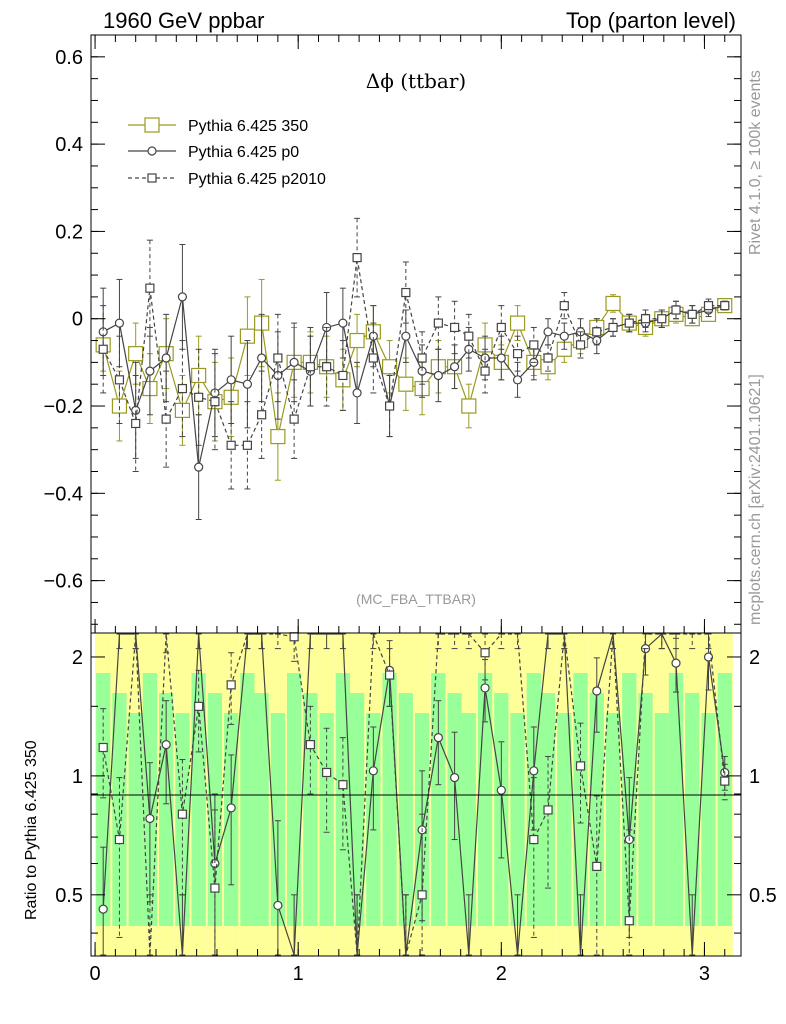 This screenshot has width=786, height=1024. Describe the element at coordinates (77, 320) in the screenshot. I see `main-ytick-label: 0` at that location.